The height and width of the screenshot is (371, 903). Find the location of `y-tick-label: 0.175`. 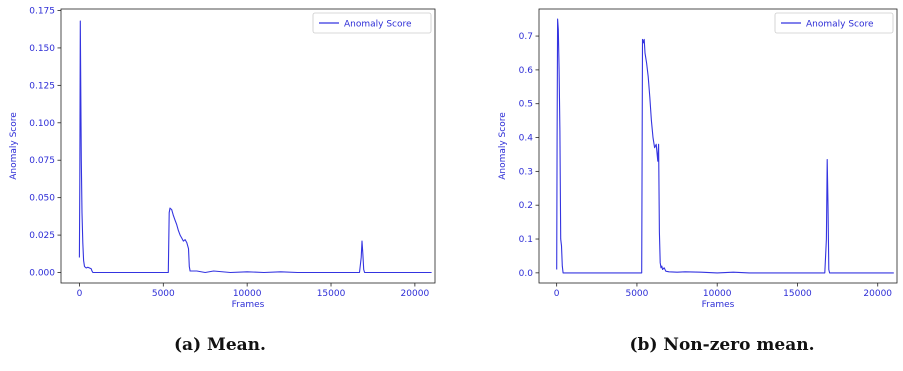

y-tick-label: 0.175 is located at coordinates (42, 11).